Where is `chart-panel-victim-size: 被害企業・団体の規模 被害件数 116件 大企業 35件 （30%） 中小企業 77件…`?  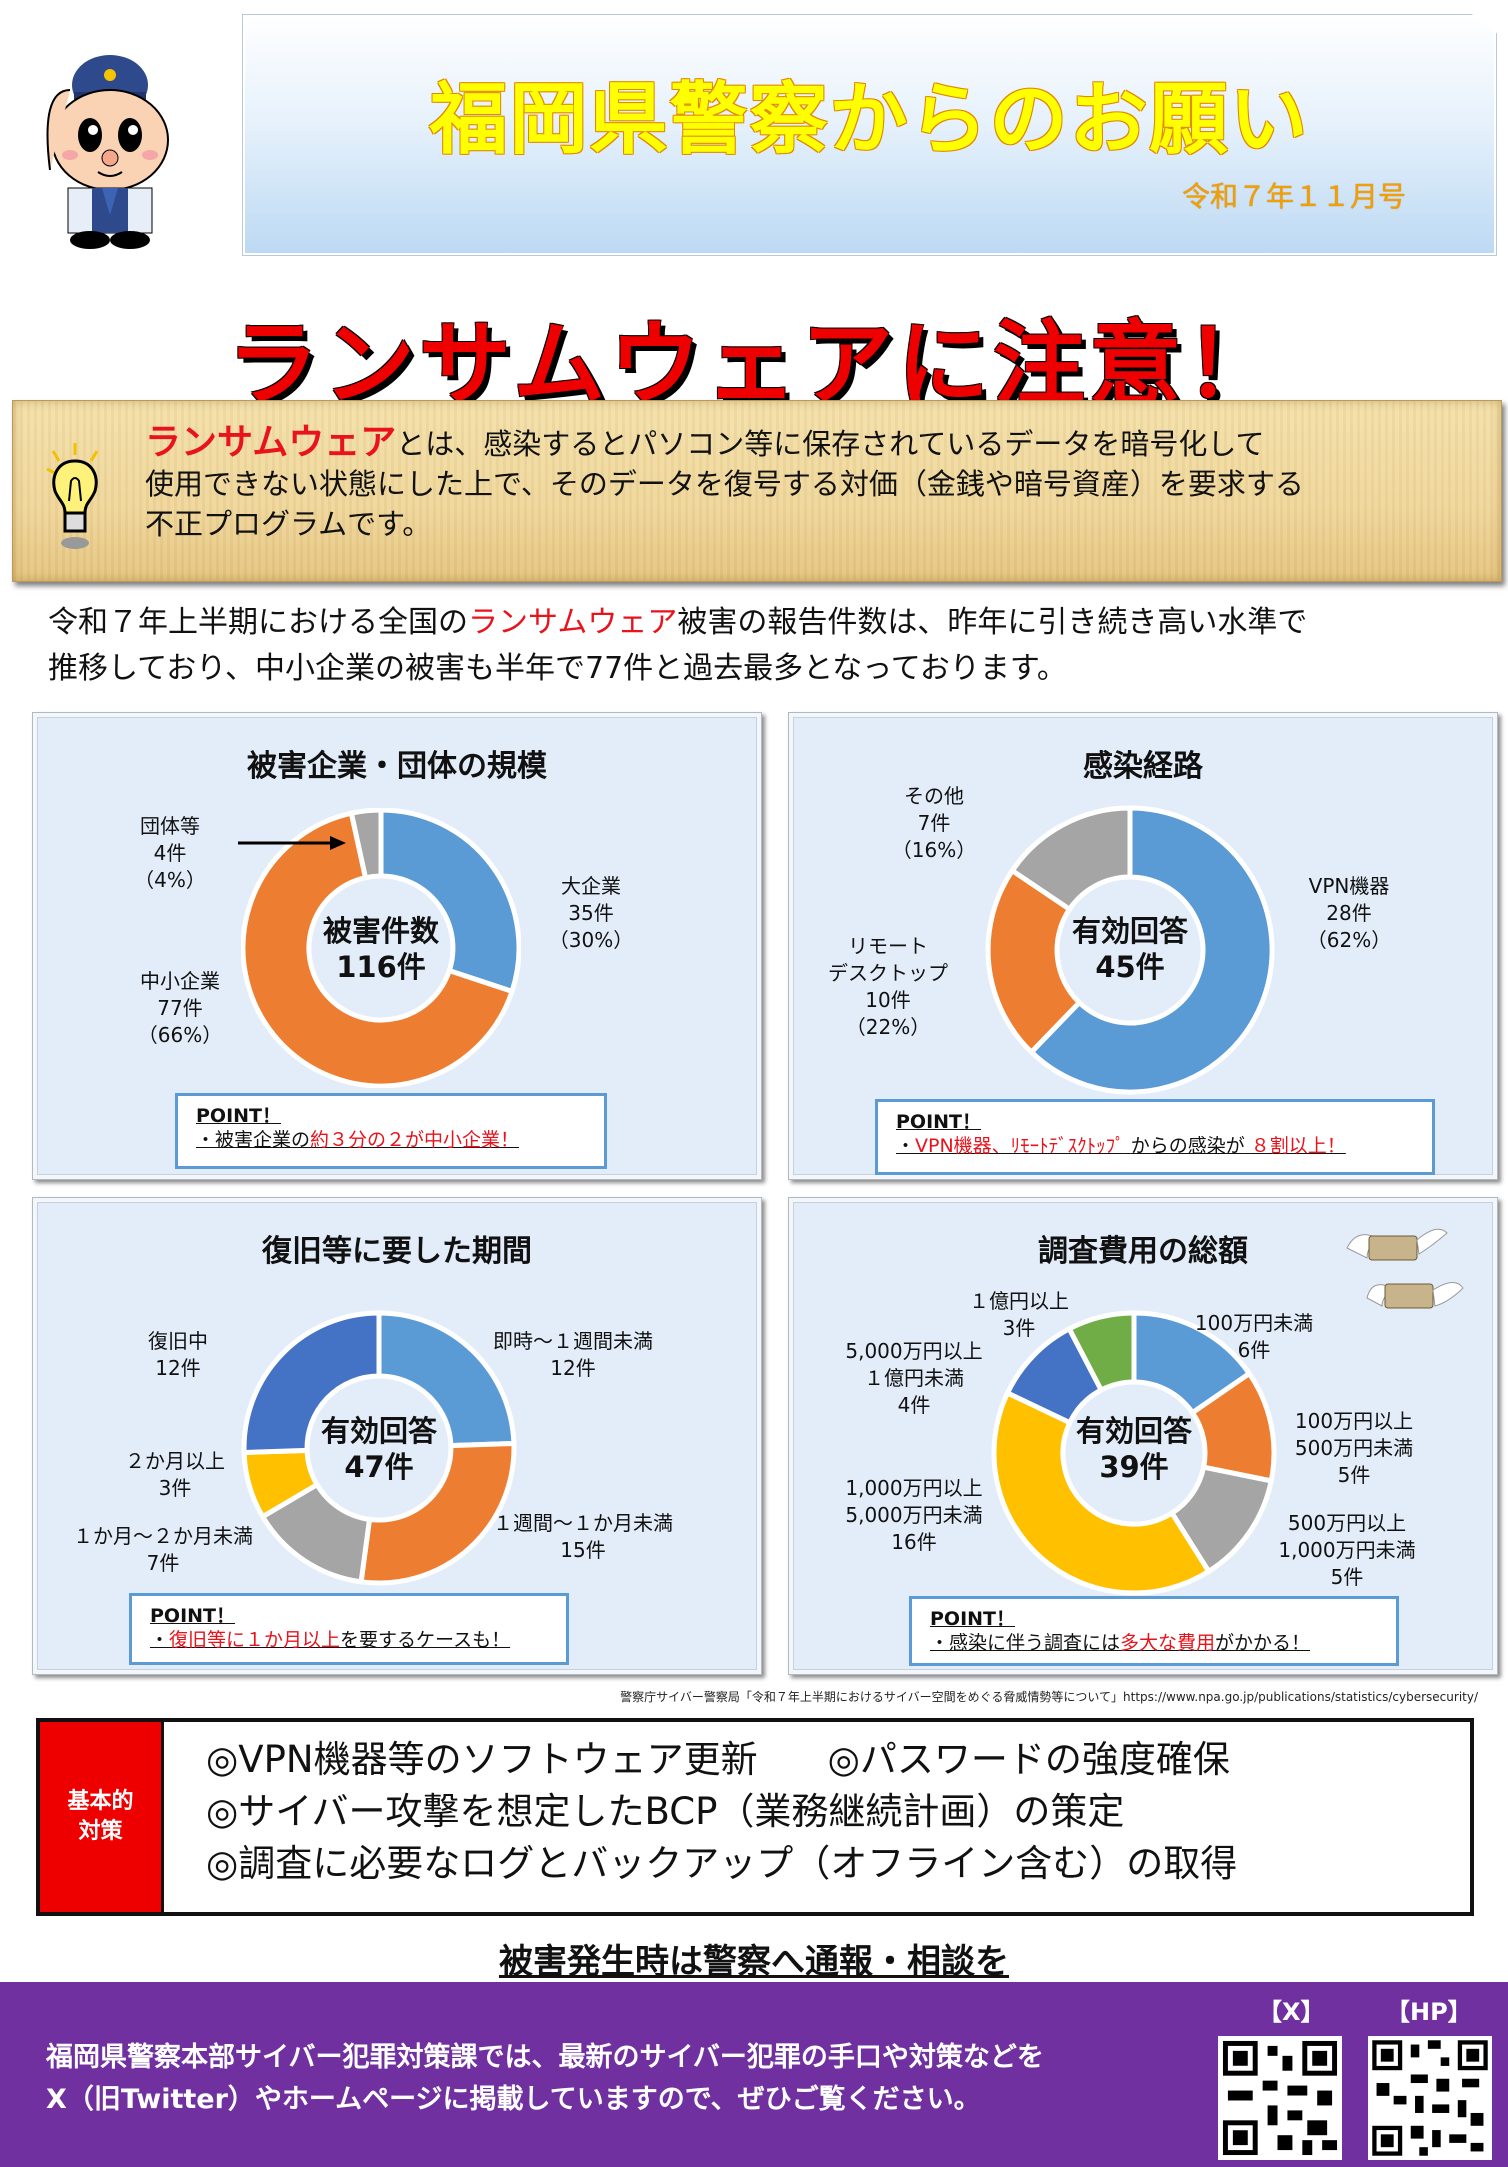 chart-panel-victim-size: 被害企業・団体の規模 被害件数 116件 大企業 35件 （30%） 中小企業 77件… is located at coordinates (397, 946).